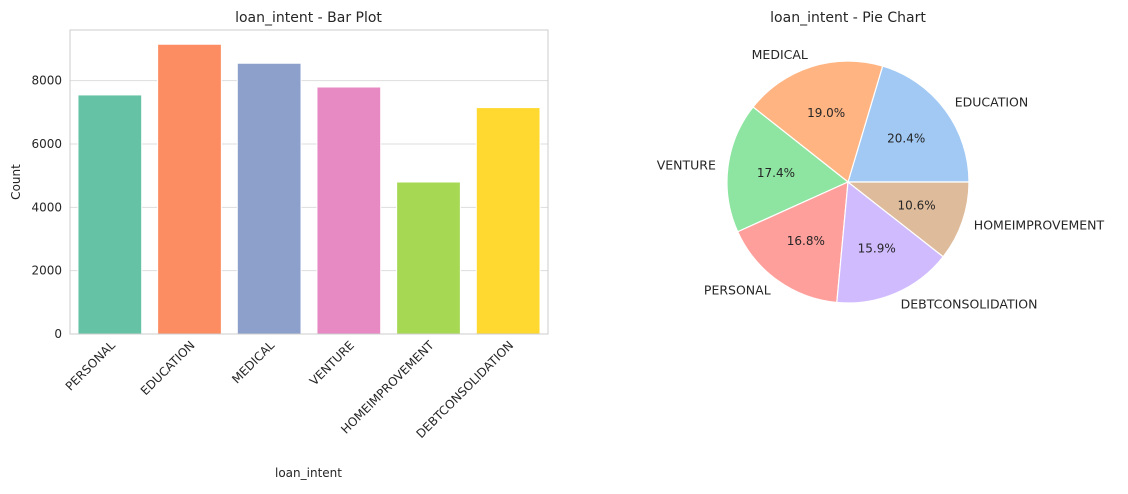 This screenshot has height=494, width=1128. I want to click on y-tick-label: 0, so click(58, 334).